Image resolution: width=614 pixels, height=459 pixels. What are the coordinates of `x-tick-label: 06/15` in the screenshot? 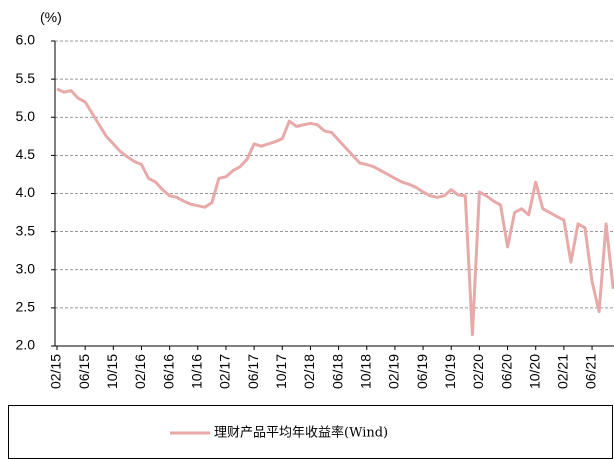 It's located at (84, 371).